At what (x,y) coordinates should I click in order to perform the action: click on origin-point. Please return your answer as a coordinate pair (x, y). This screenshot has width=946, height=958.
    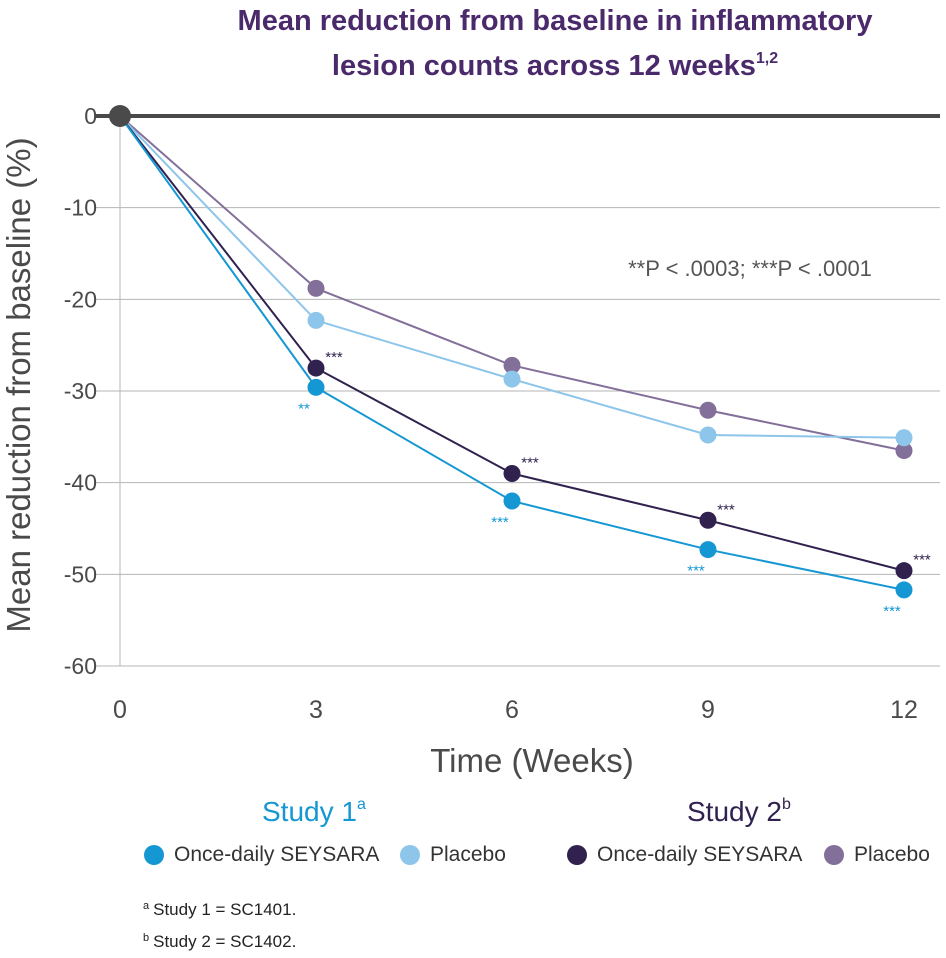
    Looking at the image, I should click on (120, 116).